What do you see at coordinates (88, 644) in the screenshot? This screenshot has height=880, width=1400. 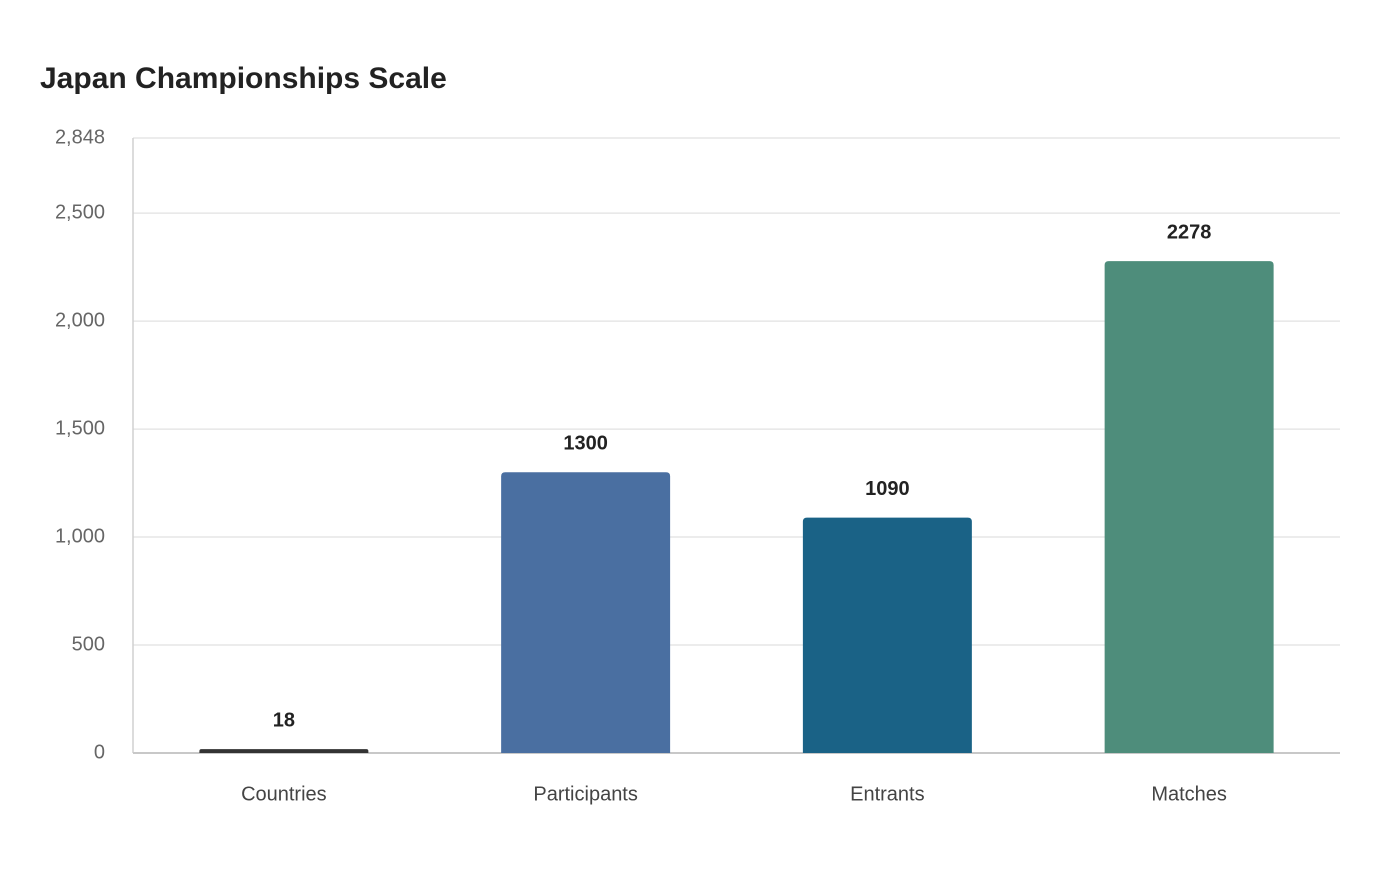 I see `y-tick-label: 500` at bounding box center [88, 644].